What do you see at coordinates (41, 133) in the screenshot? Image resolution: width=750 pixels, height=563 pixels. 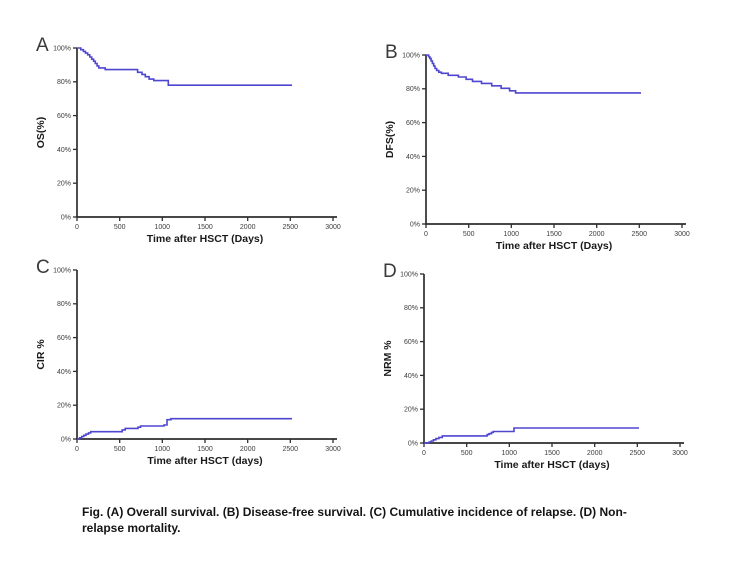 I see `y-axis-title: OS(%)` at bounding box center [41, 133].